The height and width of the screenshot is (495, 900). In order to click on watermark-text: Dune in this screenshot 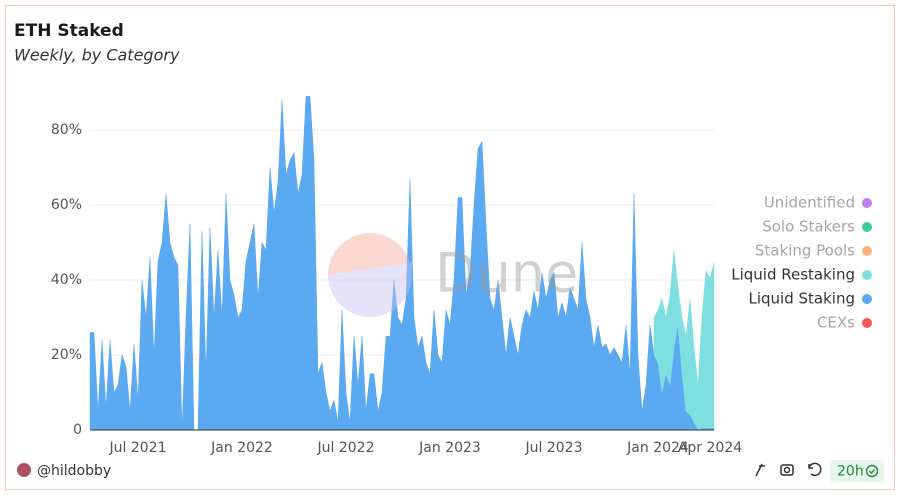, I will do `click(506, 273)`.